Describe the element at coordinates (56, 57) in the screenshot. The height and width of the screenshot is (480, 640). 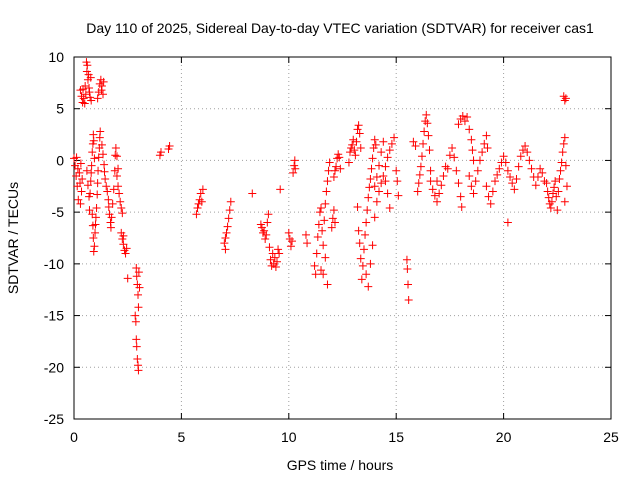
I see `y-tick-label: 10` at that location.